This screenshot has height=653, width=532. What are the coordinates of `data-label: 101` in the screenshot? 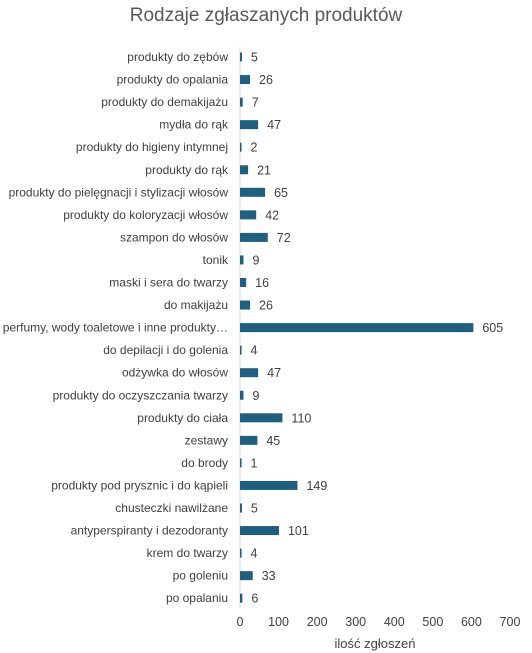 It's located at (298, 531).